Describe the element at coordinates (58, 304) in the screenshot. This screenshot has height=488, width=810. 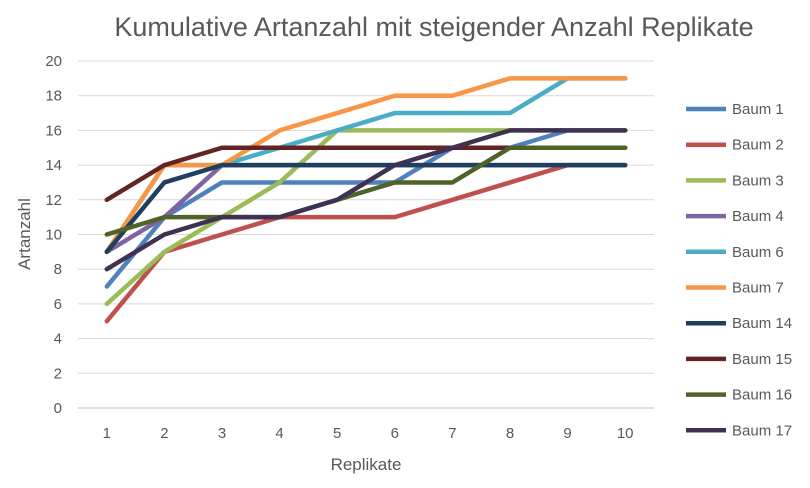
I see `y-tick-label: 6` at that location.